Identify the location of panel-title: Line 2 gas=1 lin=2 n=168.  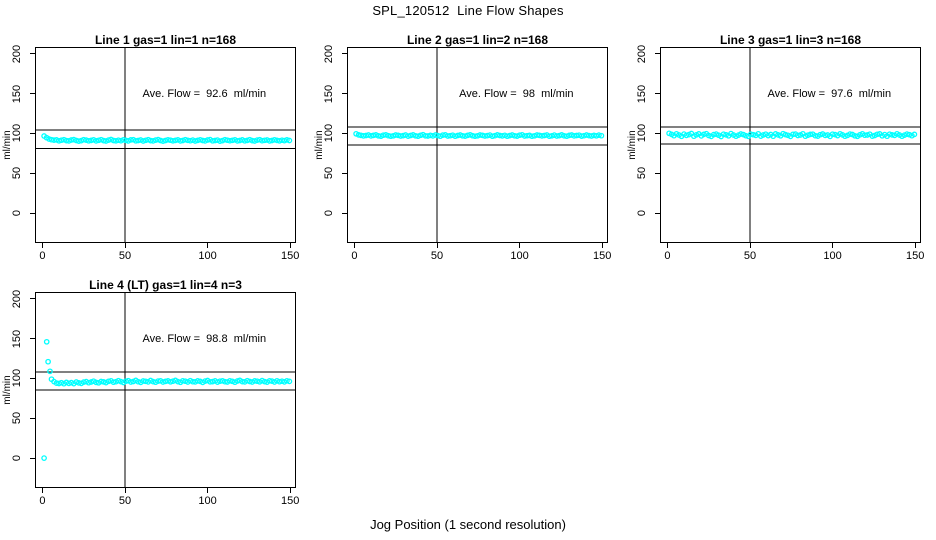
(477, 40).